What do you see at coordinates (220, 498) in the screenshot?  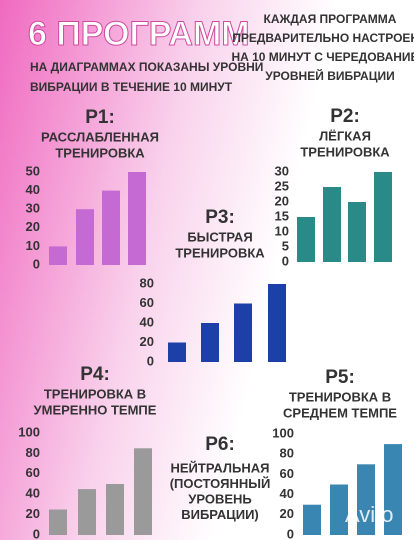 I see `note-line: УРОВЕНЬ` at bounding box center [220, 498].